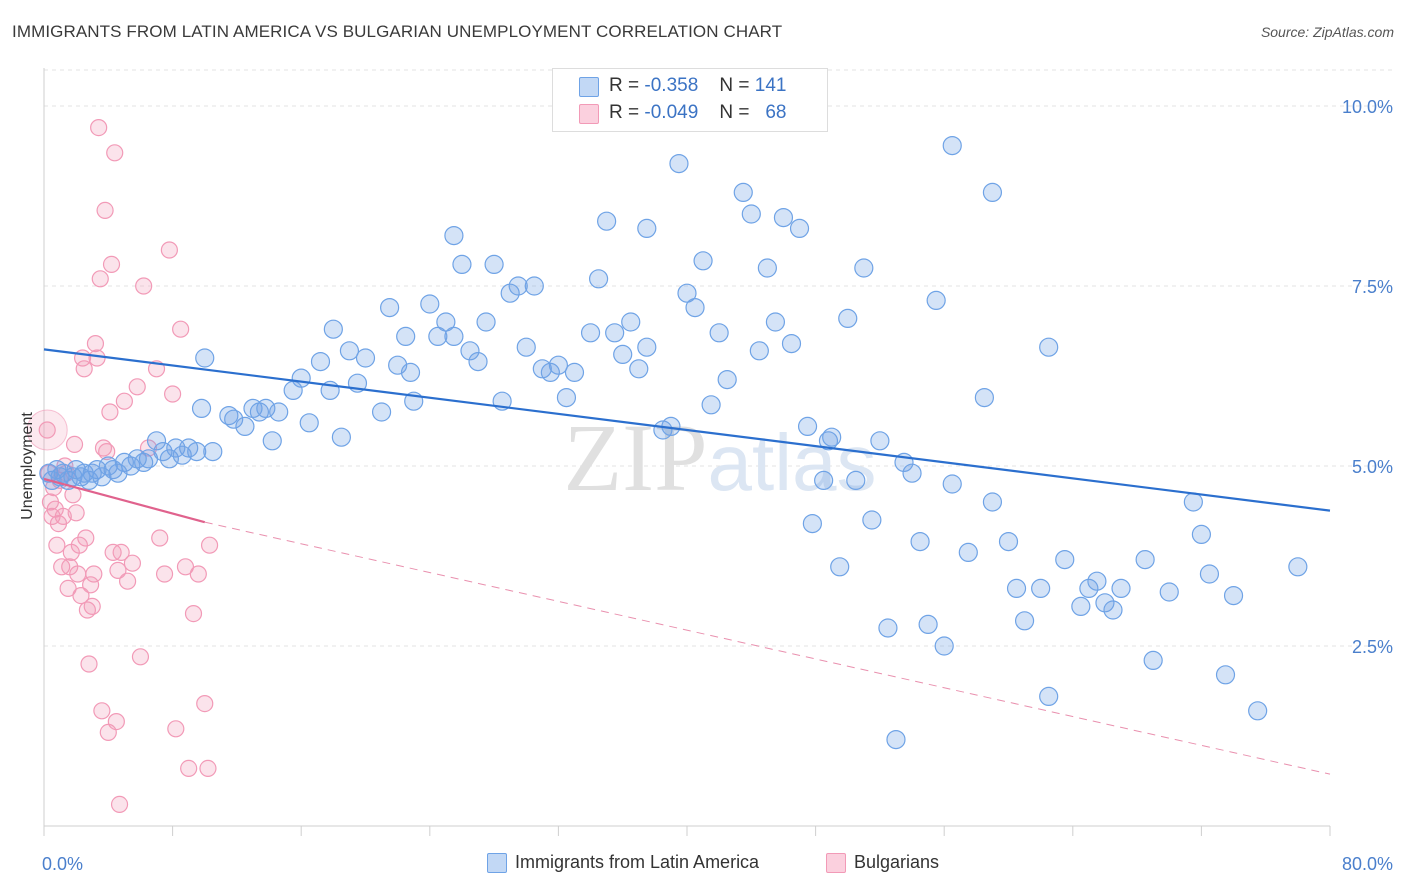  What do you see at coordinates (27, 466) in the screenshot?
I see `y-axis-label: Unemployment` at bounding box center [27, 466].